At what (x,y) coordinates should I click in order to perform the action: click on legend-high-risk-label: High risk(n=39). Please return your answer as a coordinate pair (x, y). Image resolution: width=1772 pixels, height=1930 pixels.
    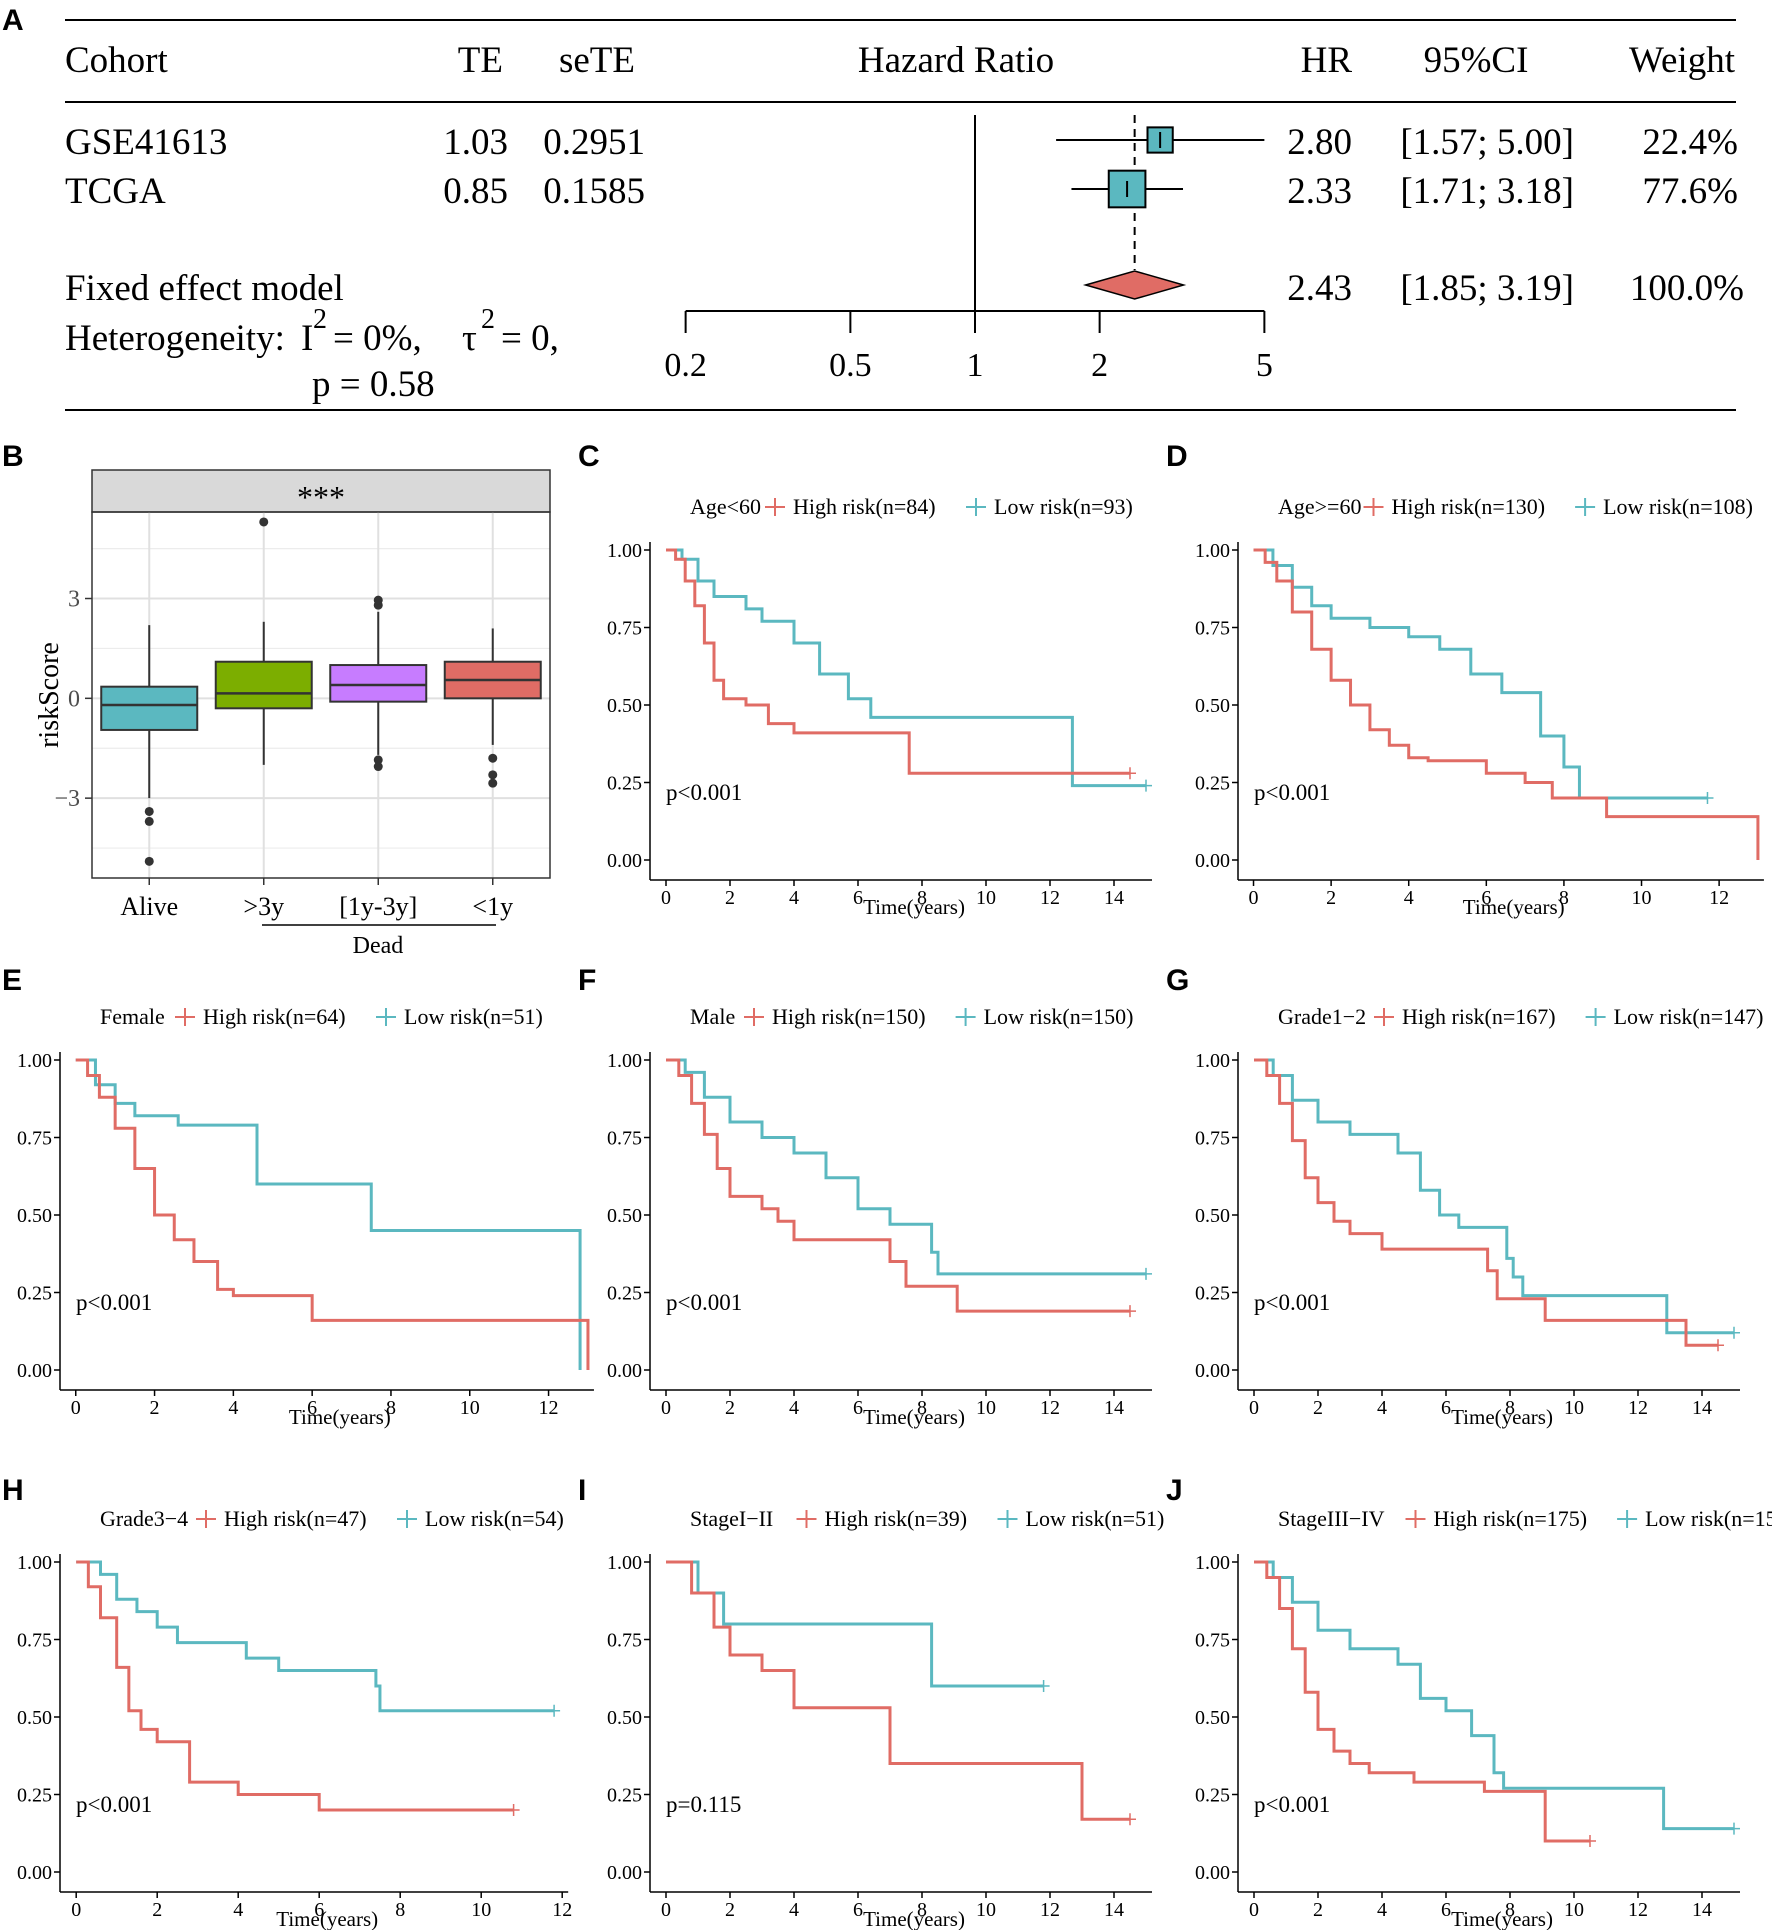
    Looking at the image, I should click on (896, 1518).